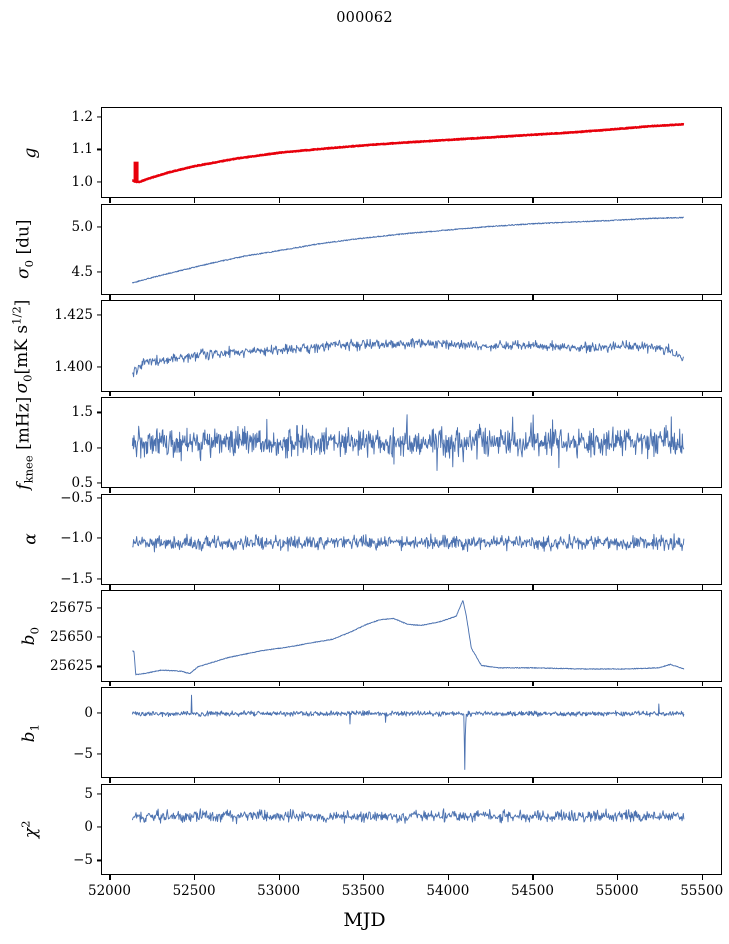 This screenshot has height=944, width=729. I want to click on subplot-sigma0-du, so click(411, 249).